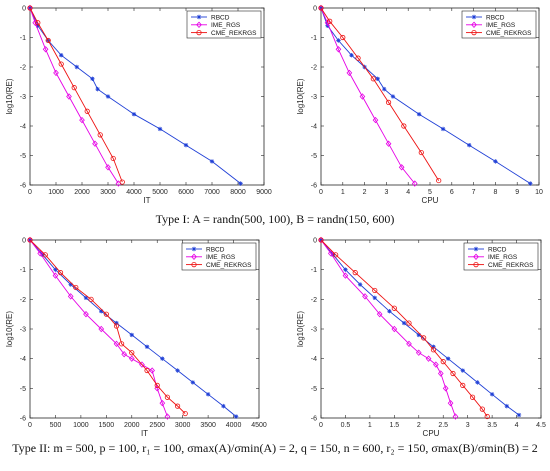 The width and height of the screenshot is (550, 471). What do you see at coordinates (394, 425) in the screenshot?
I see `x-tick-label: 1.5` at bounding box center [394, 425].